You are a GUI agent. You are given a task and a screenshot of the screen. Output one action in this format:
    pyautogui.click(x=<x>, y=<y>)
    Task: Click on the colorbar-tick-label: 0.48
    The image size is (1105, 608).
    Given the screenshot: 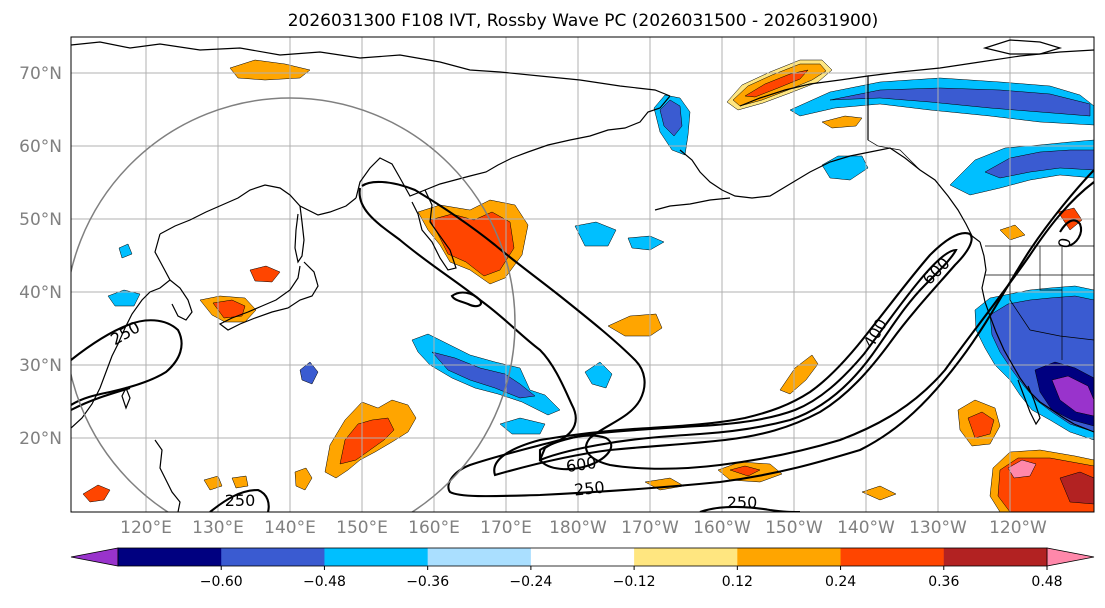 What is the action you would take?
    pyautogui.click(x=1046, y=582)
    